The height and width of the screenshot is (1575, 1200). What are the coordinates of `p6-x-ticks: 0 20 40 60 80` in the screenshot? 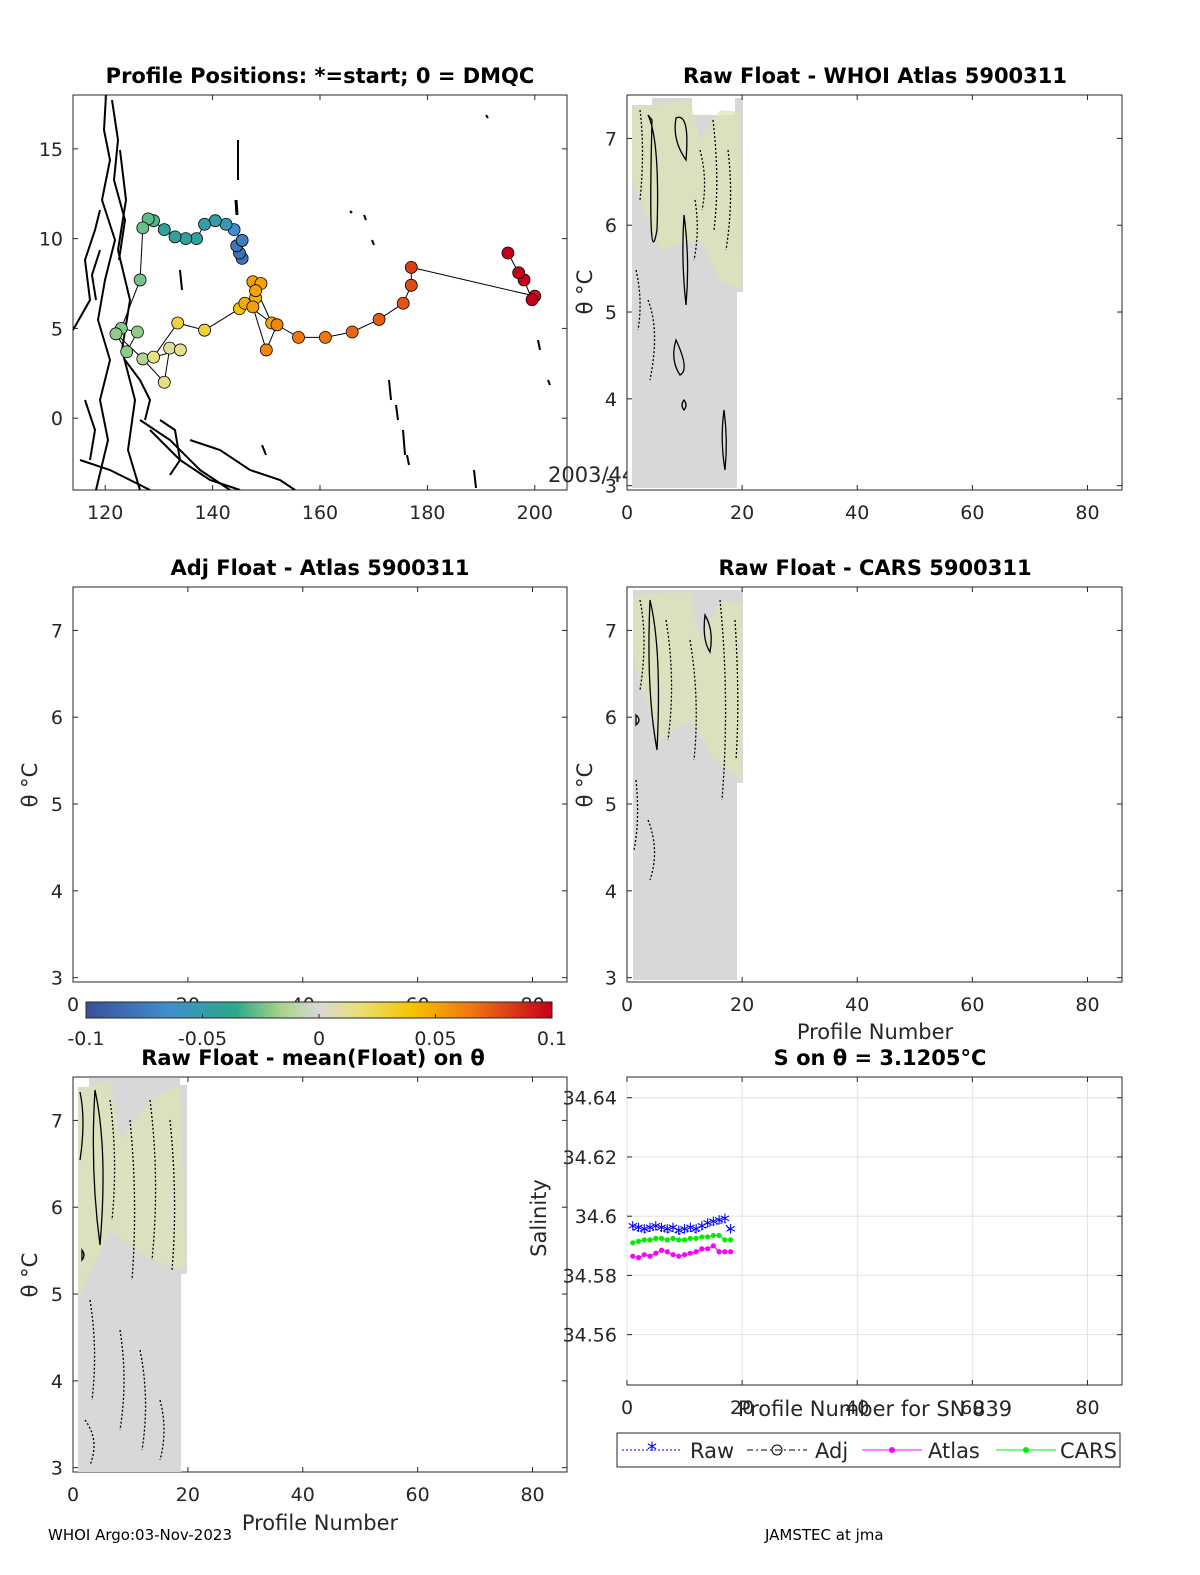 It's located at (860, 1248).